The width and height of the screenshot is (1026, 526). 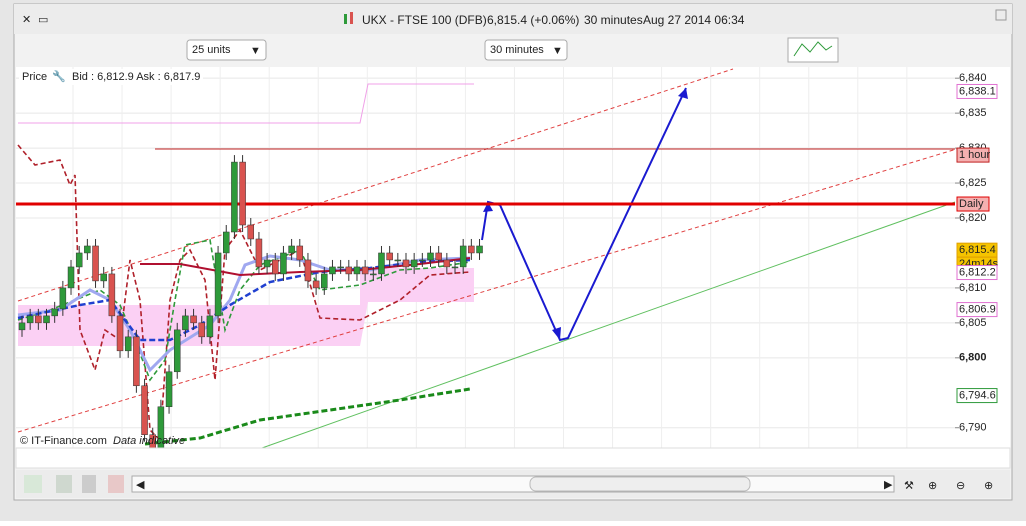 What do you see at coordinates (960, 486) in the screenshot?
I see `zoom-out: ⊖` at bounding box center [960, 486].